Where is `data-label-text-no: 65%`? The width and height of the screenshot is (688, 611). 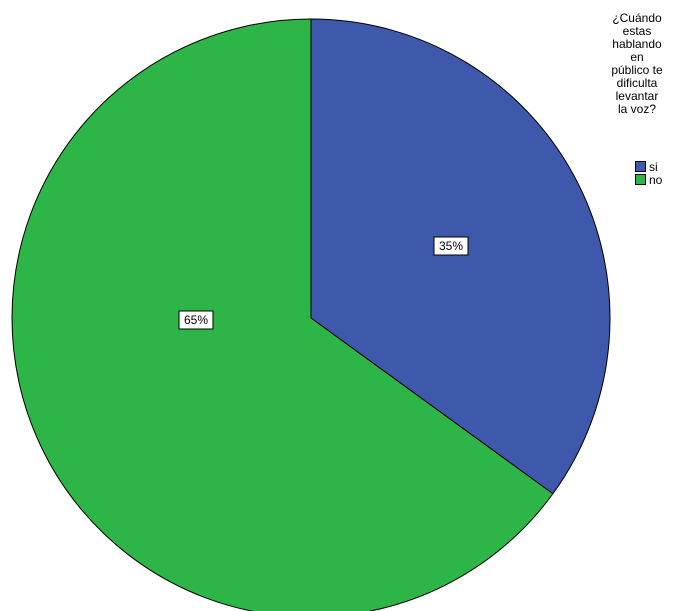
data-label-text-no: 65% is located at coordinates (196, 320).